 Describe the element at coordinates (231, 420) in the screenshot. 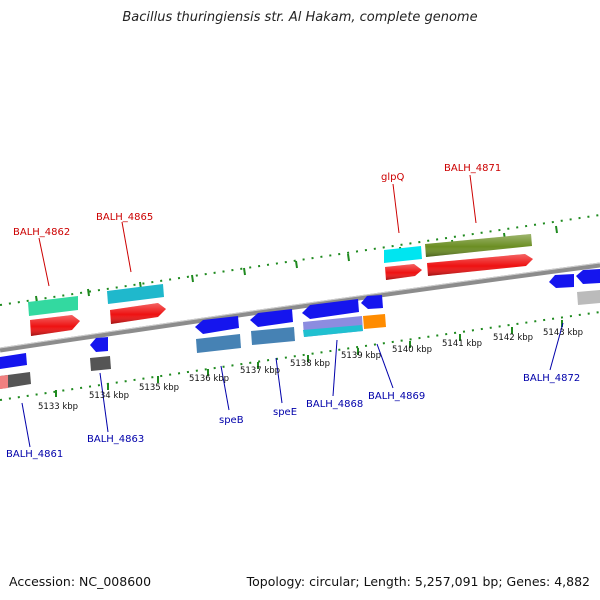

I see `gene-label-speb: speB` at that location.